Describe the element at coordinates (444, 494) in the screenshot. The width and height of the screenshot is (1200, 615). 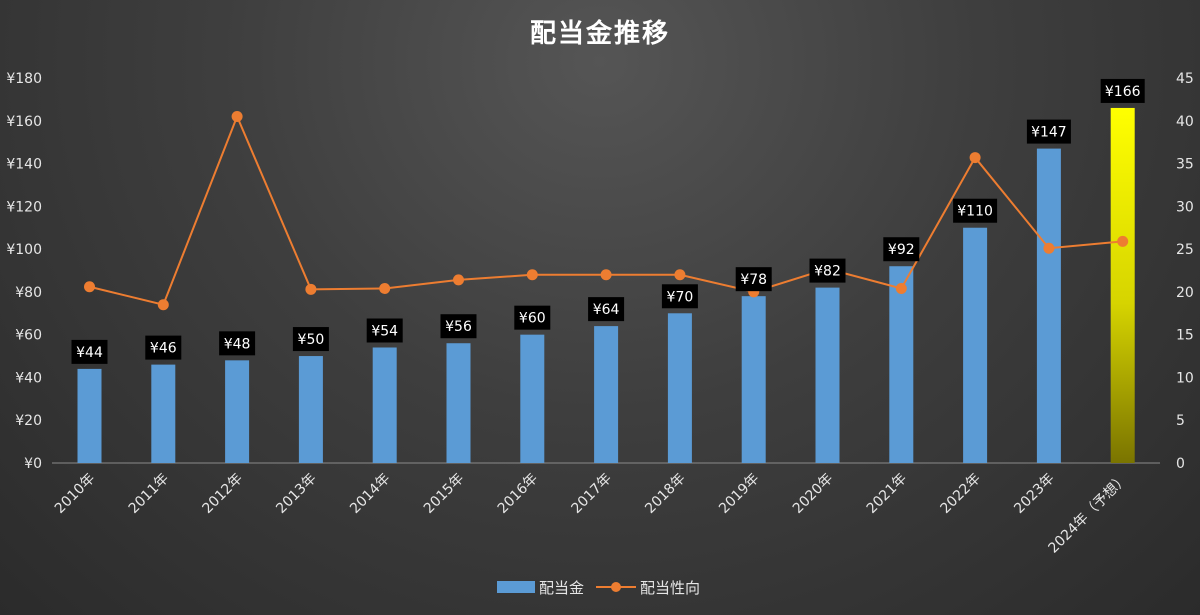
I see `x-tick-label: 2015年` at that location.